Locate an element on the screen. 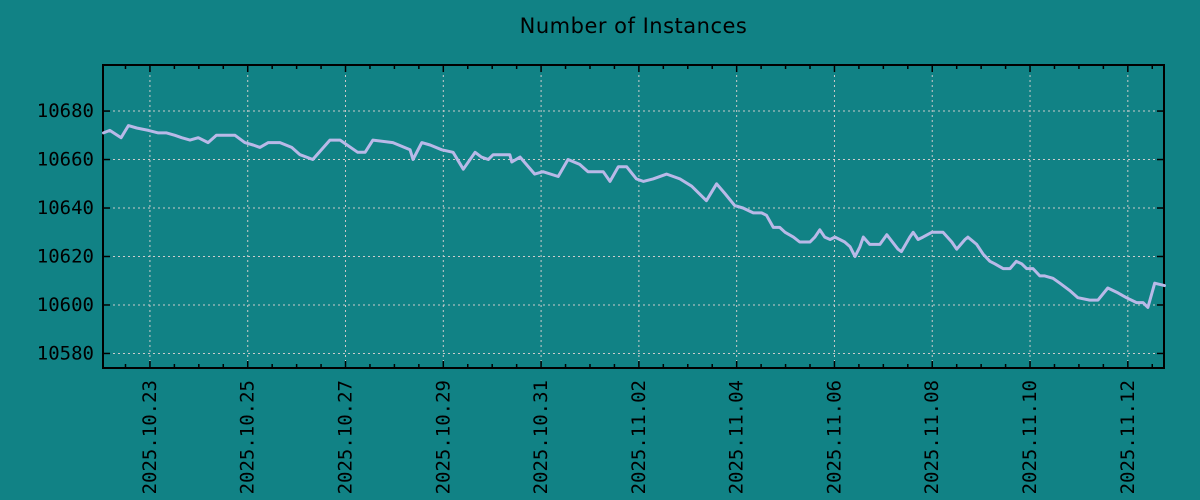 This screenshot has width=1200, height=500. x-tick-label: 2025.10.27 is located at coordinates (346, 437).